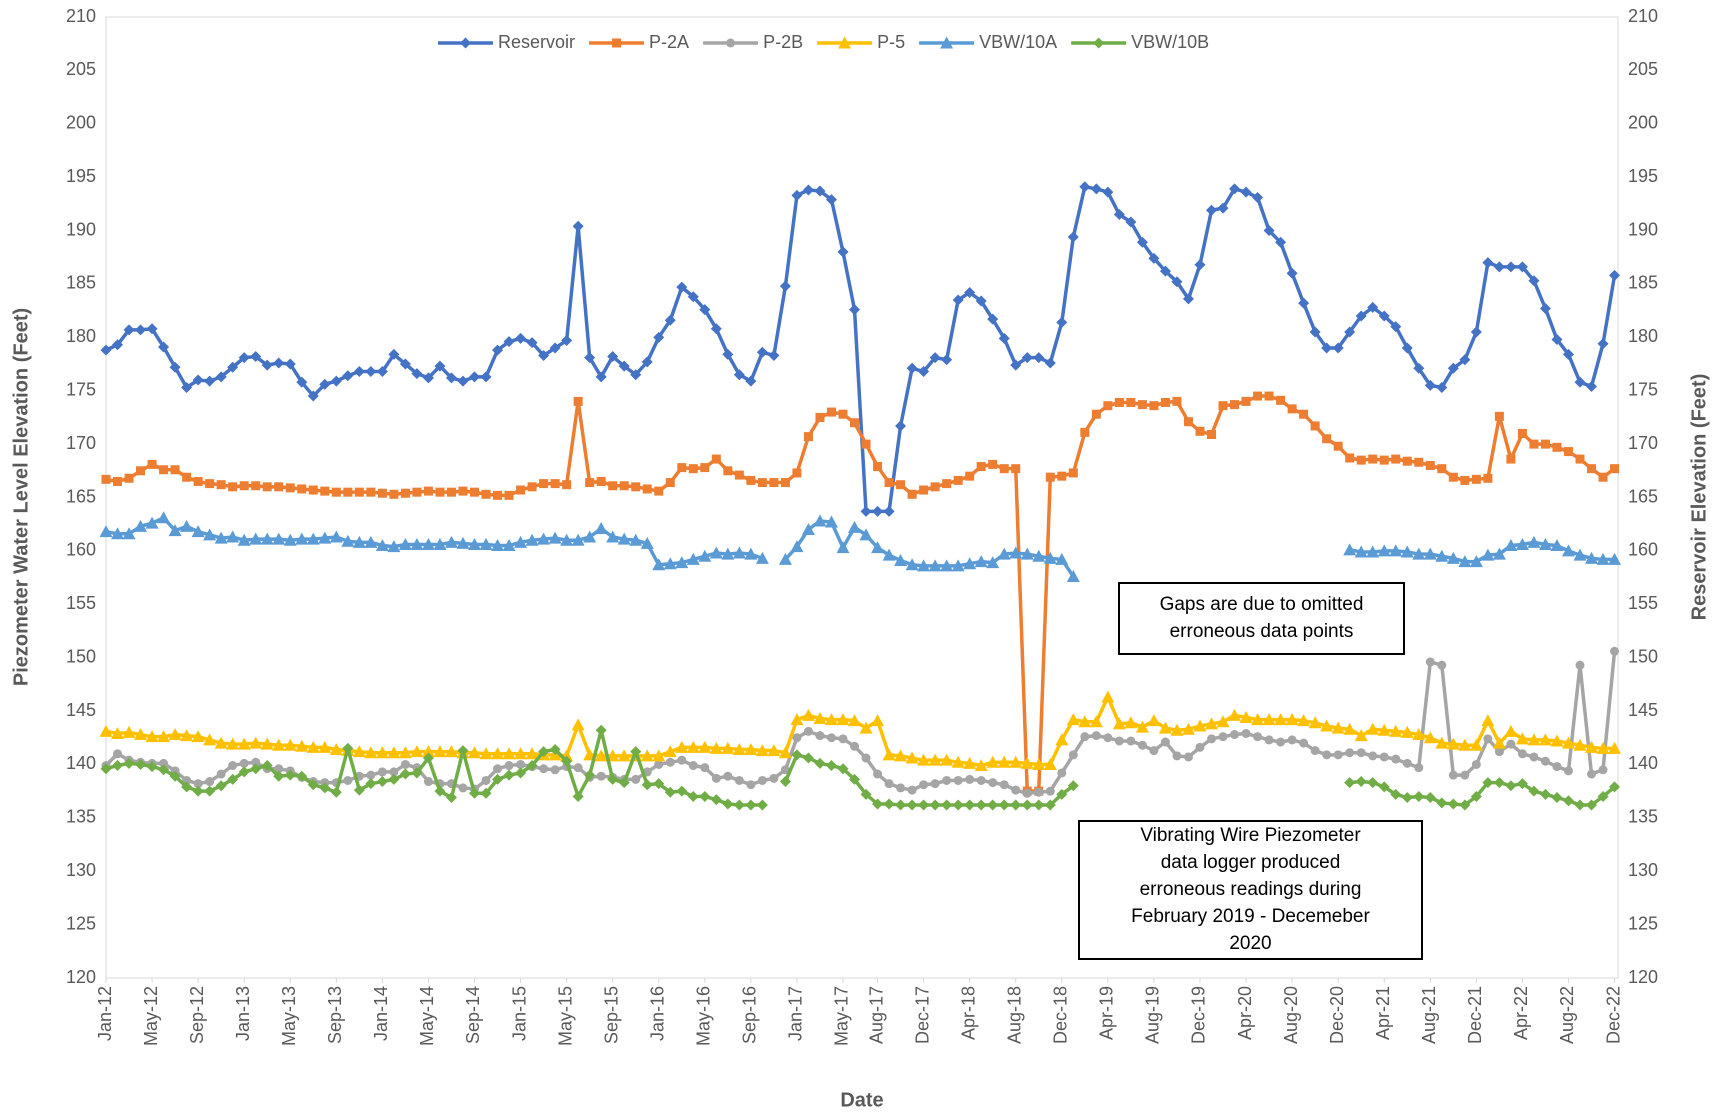 The width and height of the screenshot is (1720, 1118). Describe the element at coordinates (669, 42) in the screenshot. I see `legend-label: P-2A` at that location.